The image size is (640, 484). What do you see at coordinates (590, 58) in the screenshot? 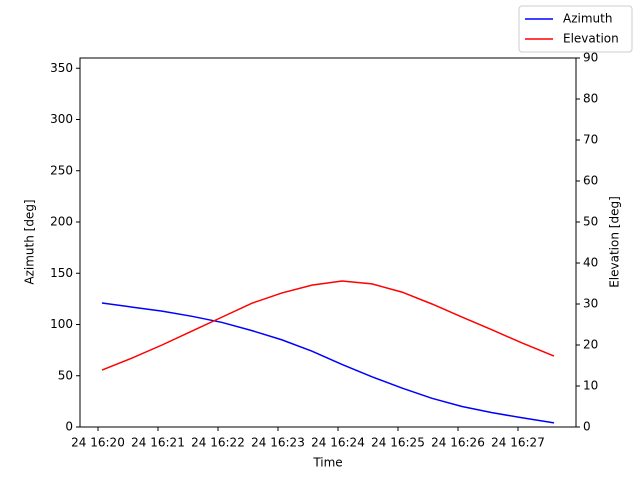
I see `y2-tick-label: 90` at bounding box center [590, 58].